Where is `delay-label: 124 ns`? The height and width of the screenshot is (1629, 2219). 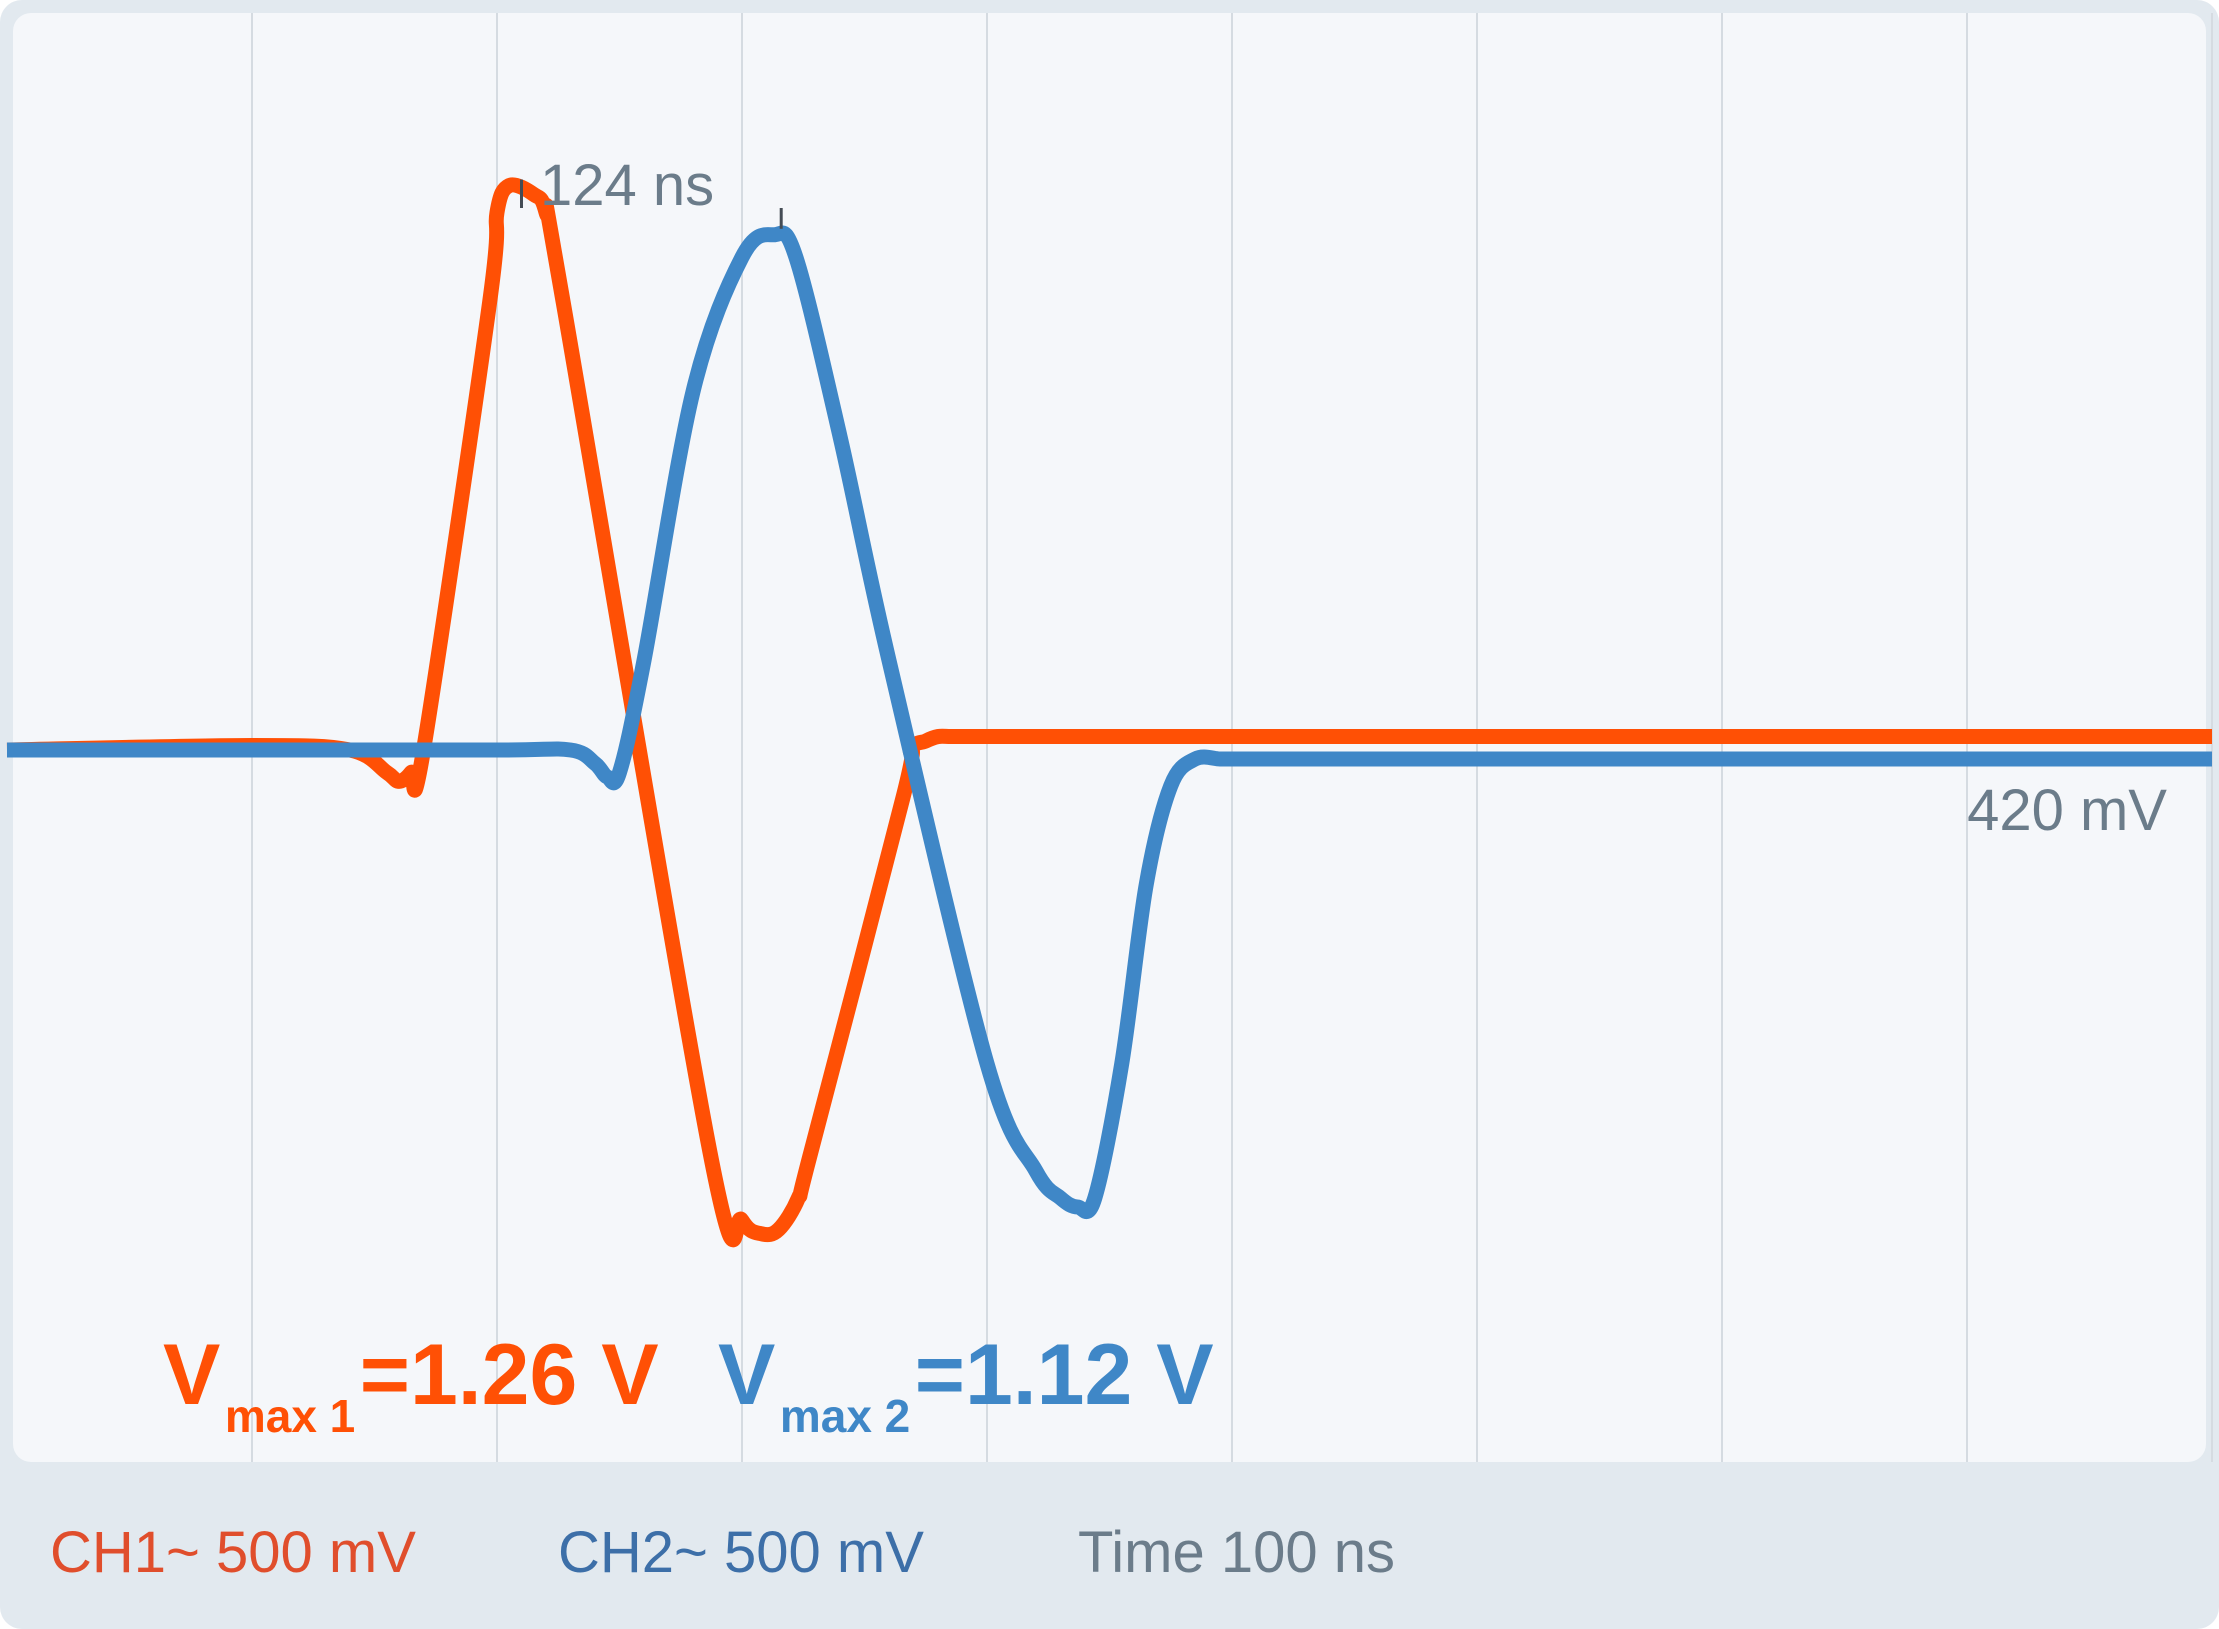
delay-label: 124 ns is located at coordinates (627, 185).